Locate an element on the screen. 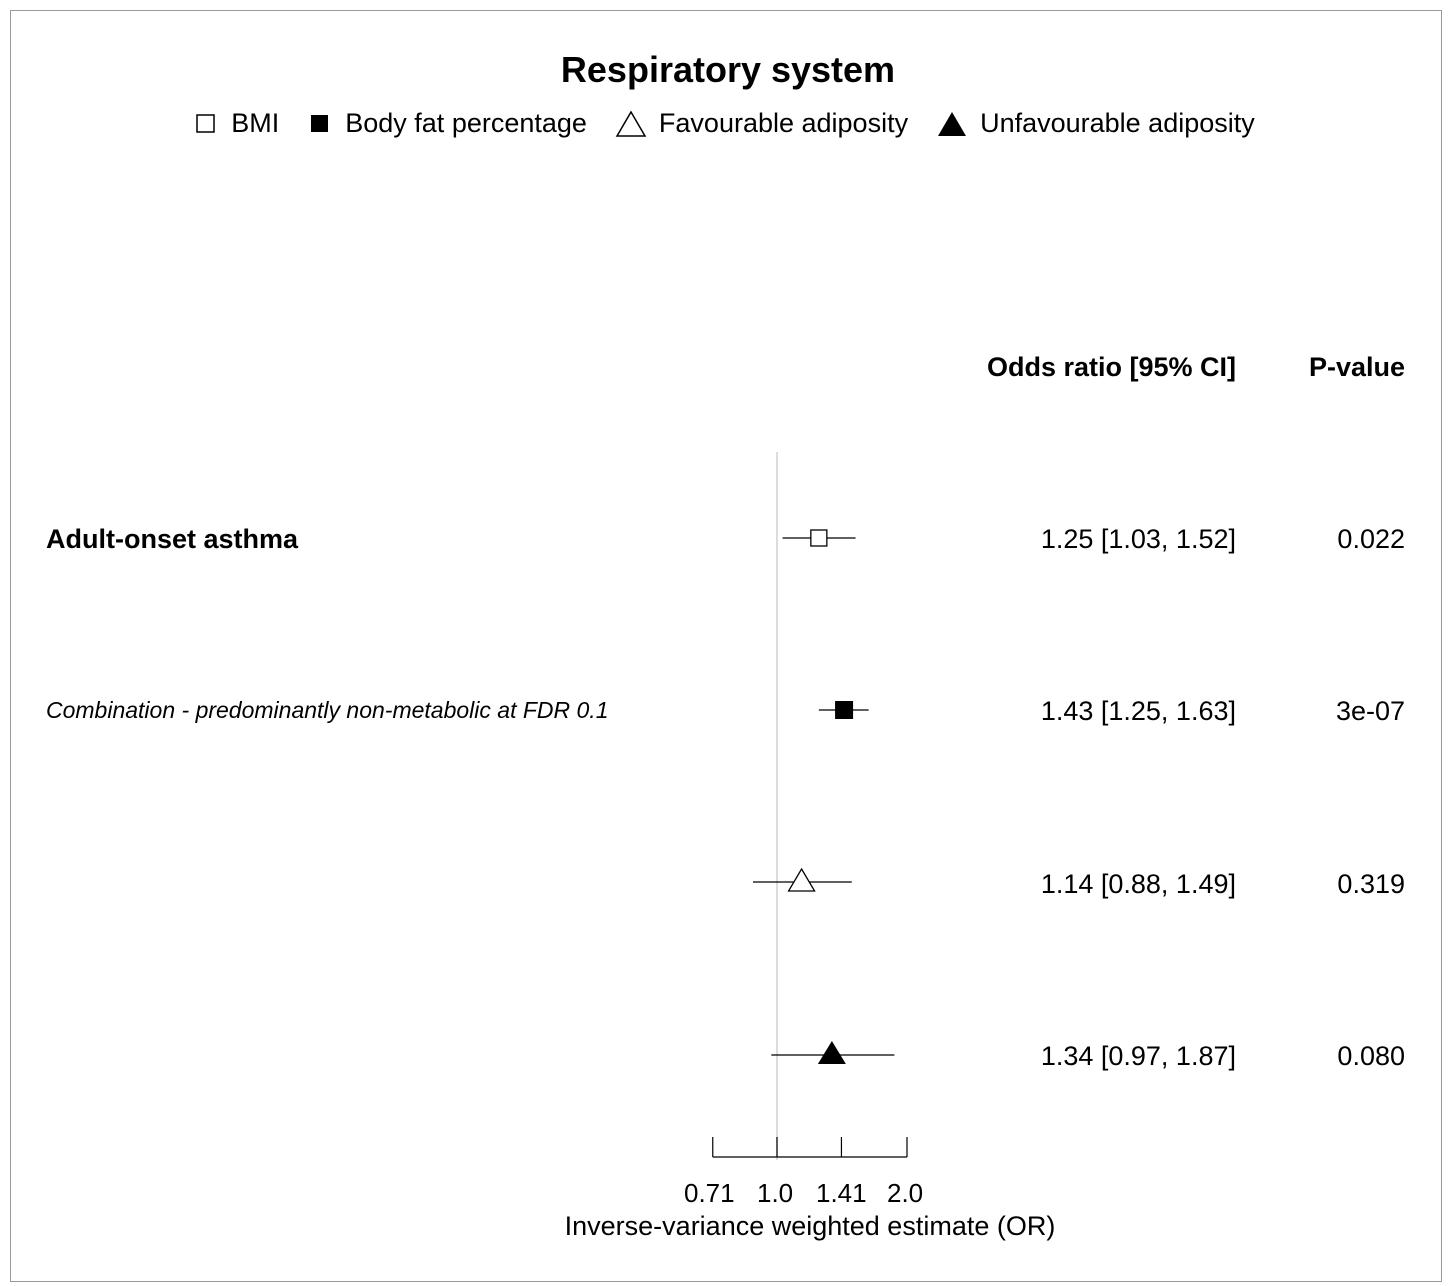 The image size is (1448, 1286). chart-title: Respiratory system is located at coordinates (728, 69).